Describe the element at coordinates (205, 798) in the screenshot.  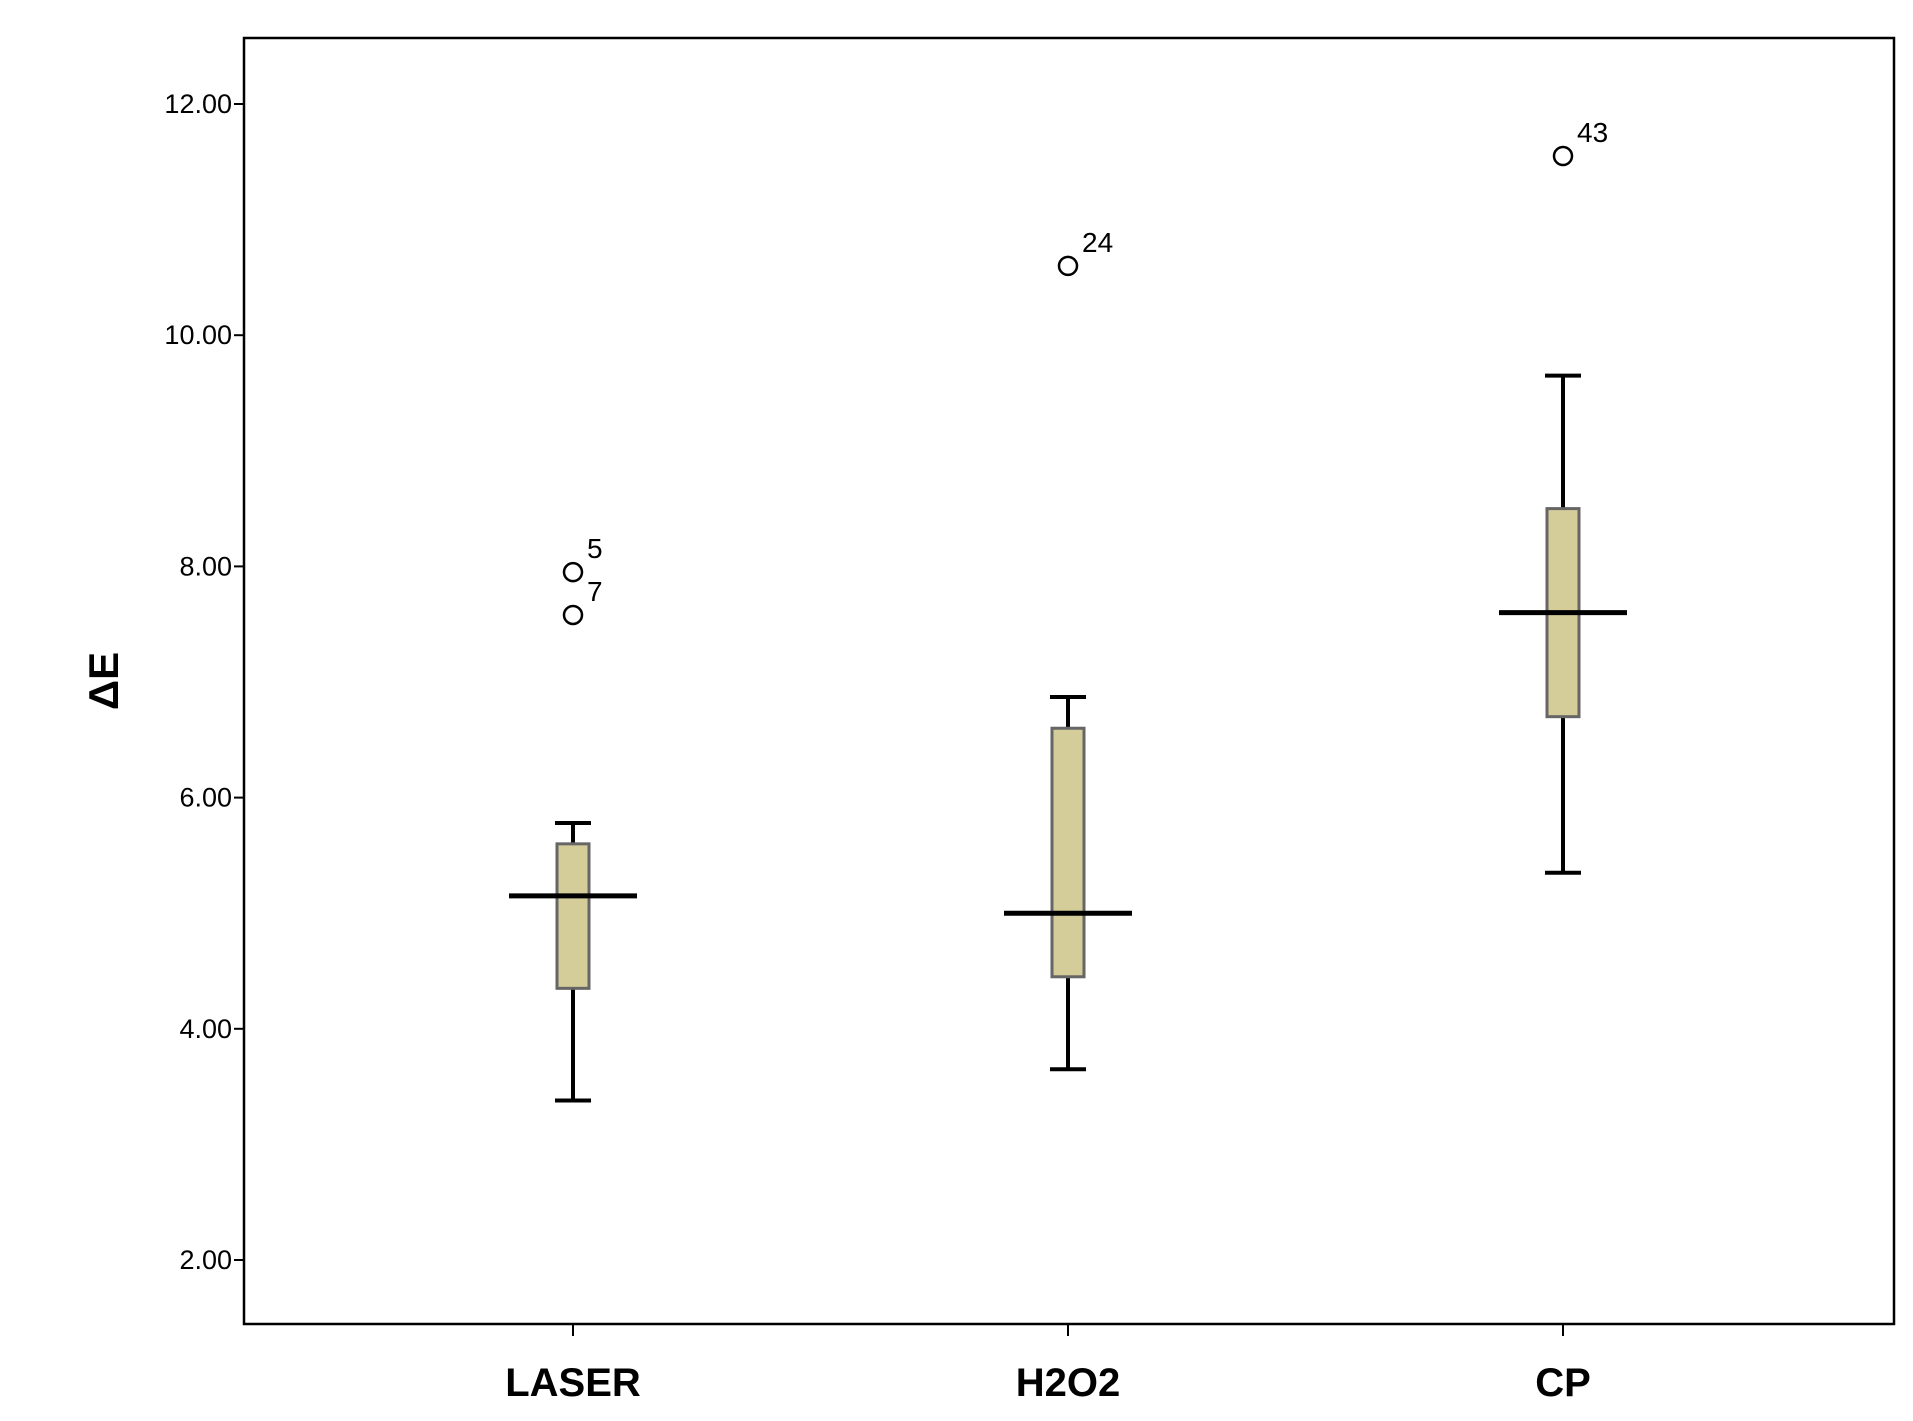
I see `y-tick-label: 6.00` at that location.